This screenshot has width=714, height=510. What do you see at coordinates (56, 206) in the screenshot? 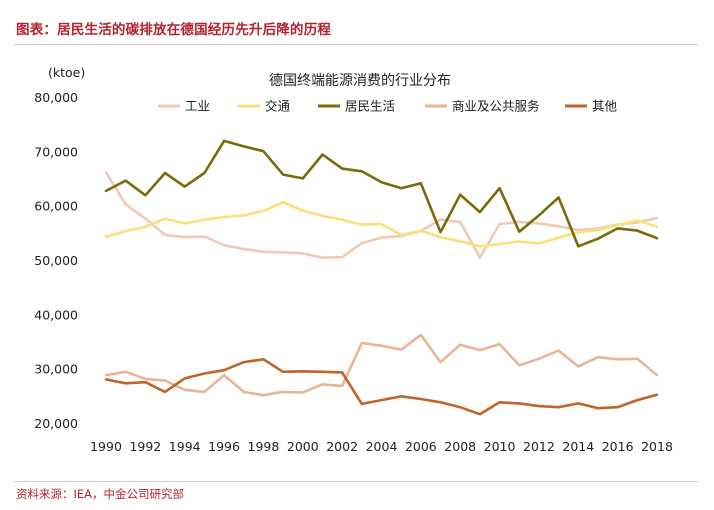
I see `y-tick-label: 60,000` at bounding box center [56, 206].